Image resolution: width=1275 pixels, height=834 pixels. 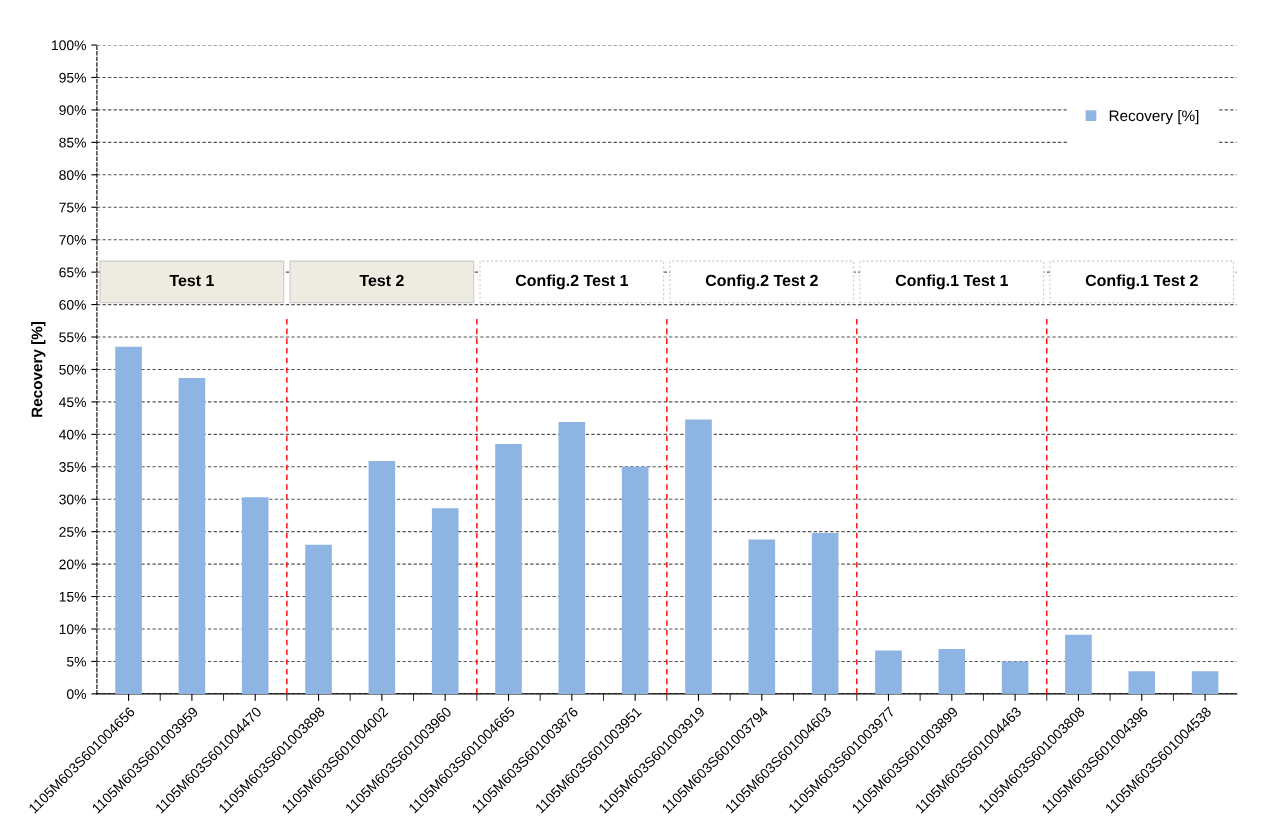 What do you see at coordinates (72, 304) in the screenshot?
I see `y-tick-label: 60%` at bounding box center [72, 304].